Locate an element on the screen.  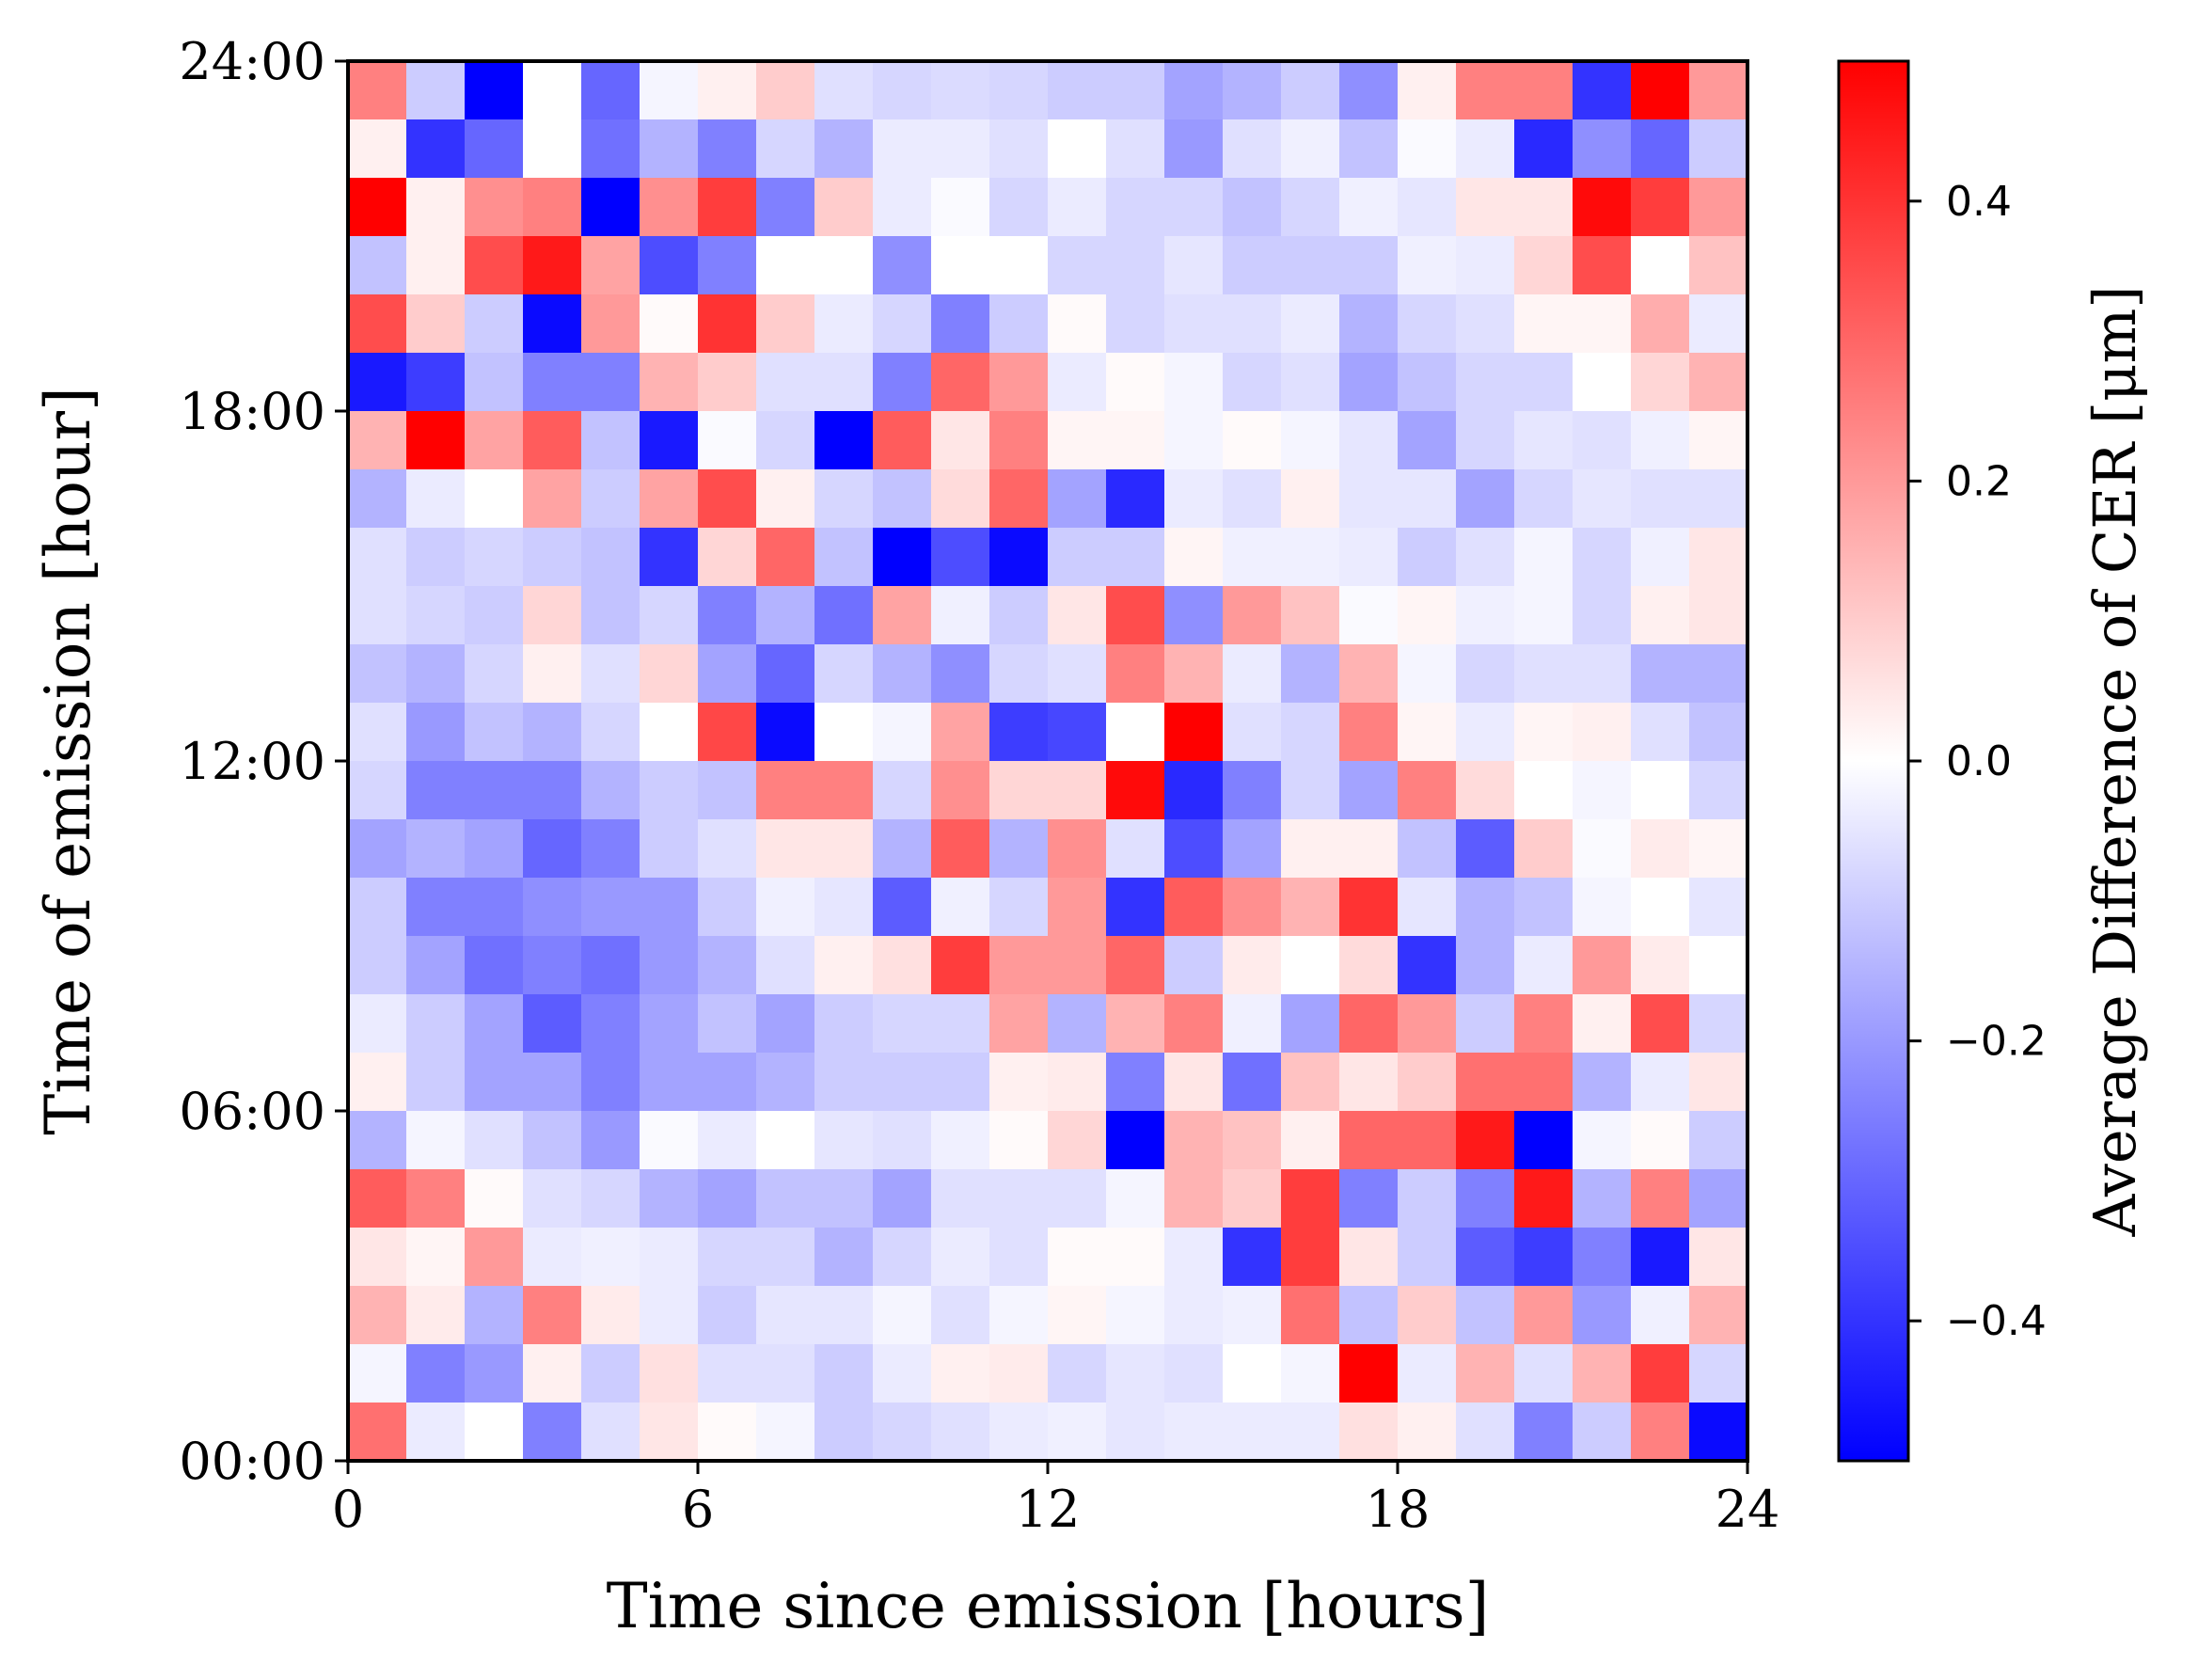
y-tick-label: 12:00 is located at coordinates (252, 761).